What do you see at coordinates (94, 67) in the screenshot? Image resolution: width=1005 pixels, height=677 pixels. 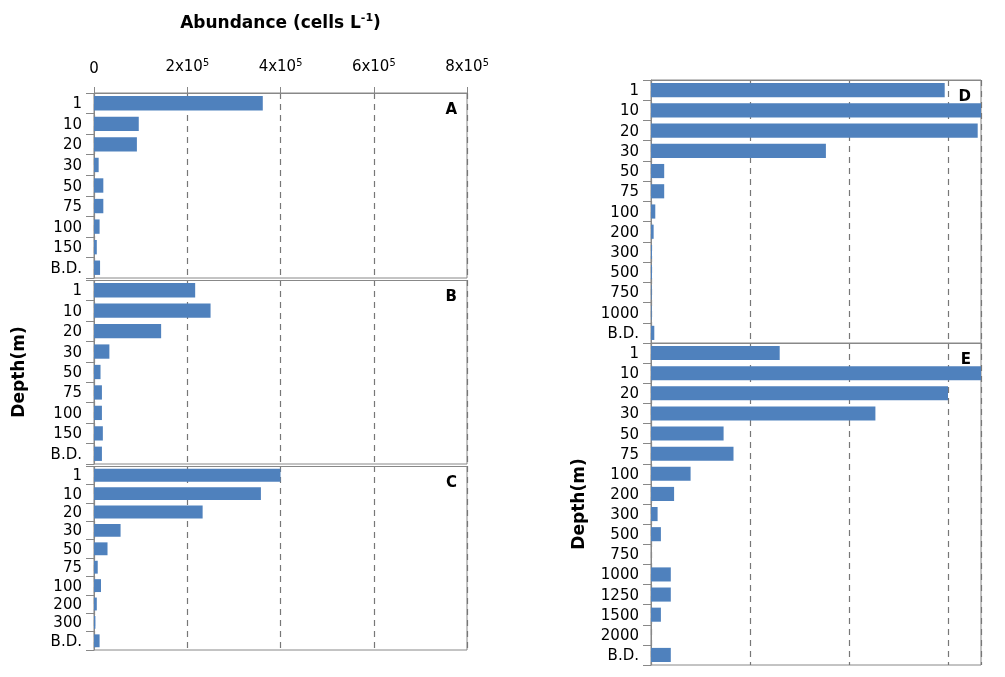 I see `x-tick-label: 0` at bounding box center [94, 67].